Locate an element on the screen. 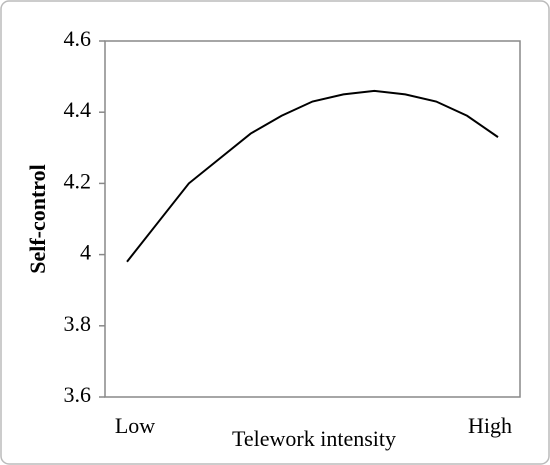  x-tick-label: High is located at coordinates (490, 425).